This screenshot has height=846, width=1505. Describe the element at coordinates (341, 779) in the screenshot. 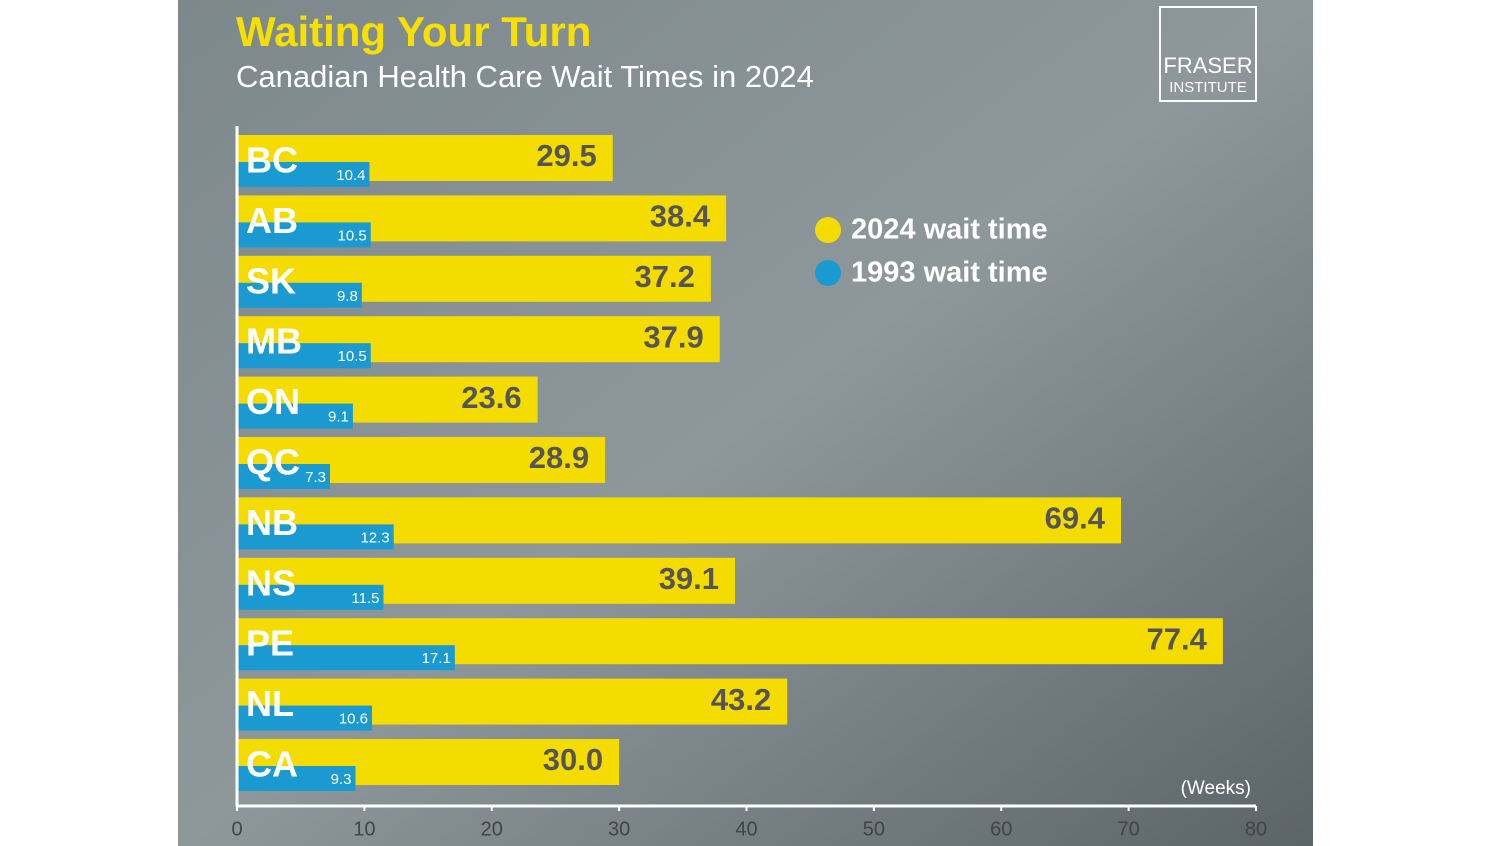

I see `value-label: 9.3` at that location.